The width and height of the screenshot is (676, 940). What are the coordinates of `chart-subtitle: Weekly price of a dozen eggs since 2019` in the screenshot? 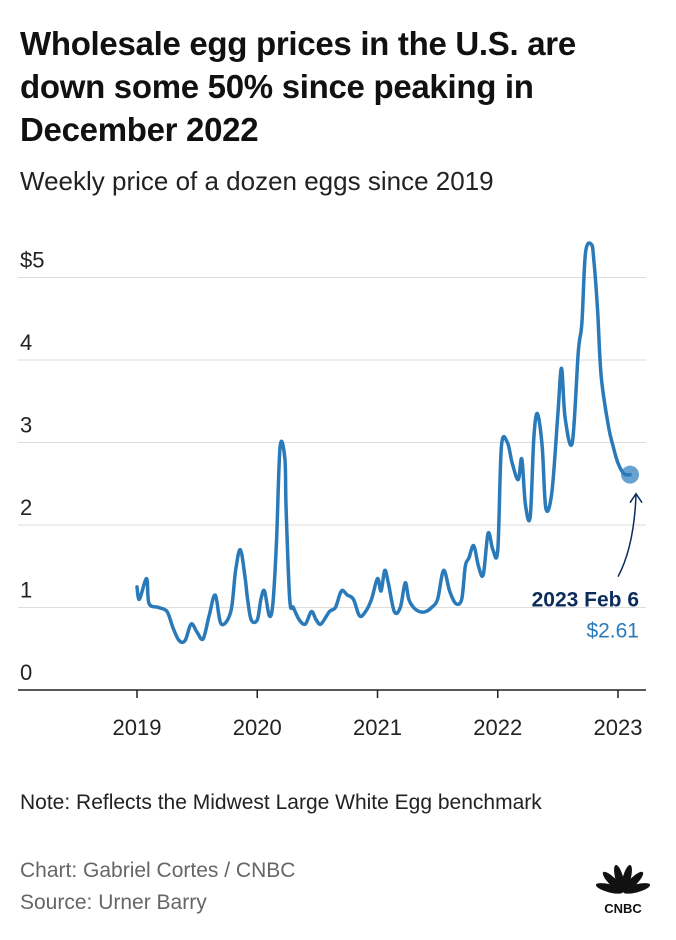 It's located at (257, 181).